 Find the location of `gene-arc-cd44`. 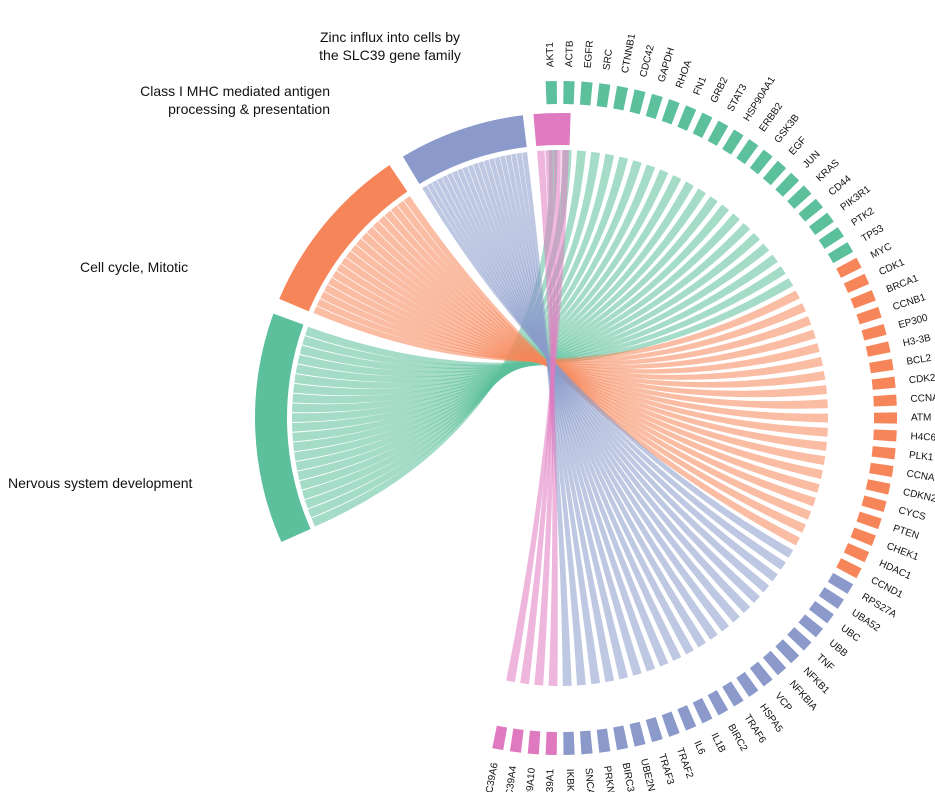

gene-arc-cd44 is located at coordinates (811, 210).